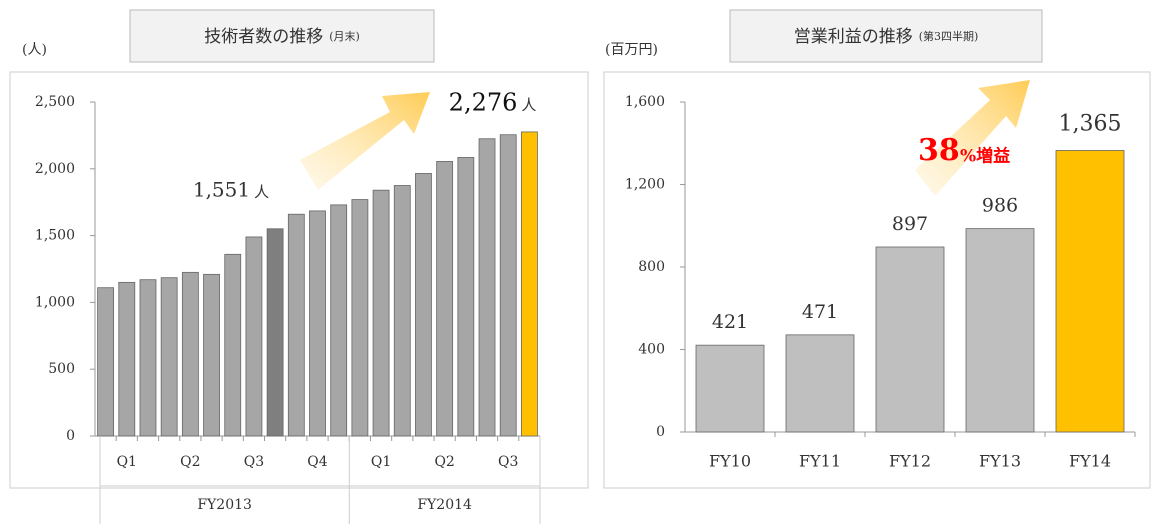 Image resolution: width=1157 pixels, height=524 pixels. Describe the element at coordinates (444, 505) in the screenshot. I see `x-group-label: FY2014` at that location.